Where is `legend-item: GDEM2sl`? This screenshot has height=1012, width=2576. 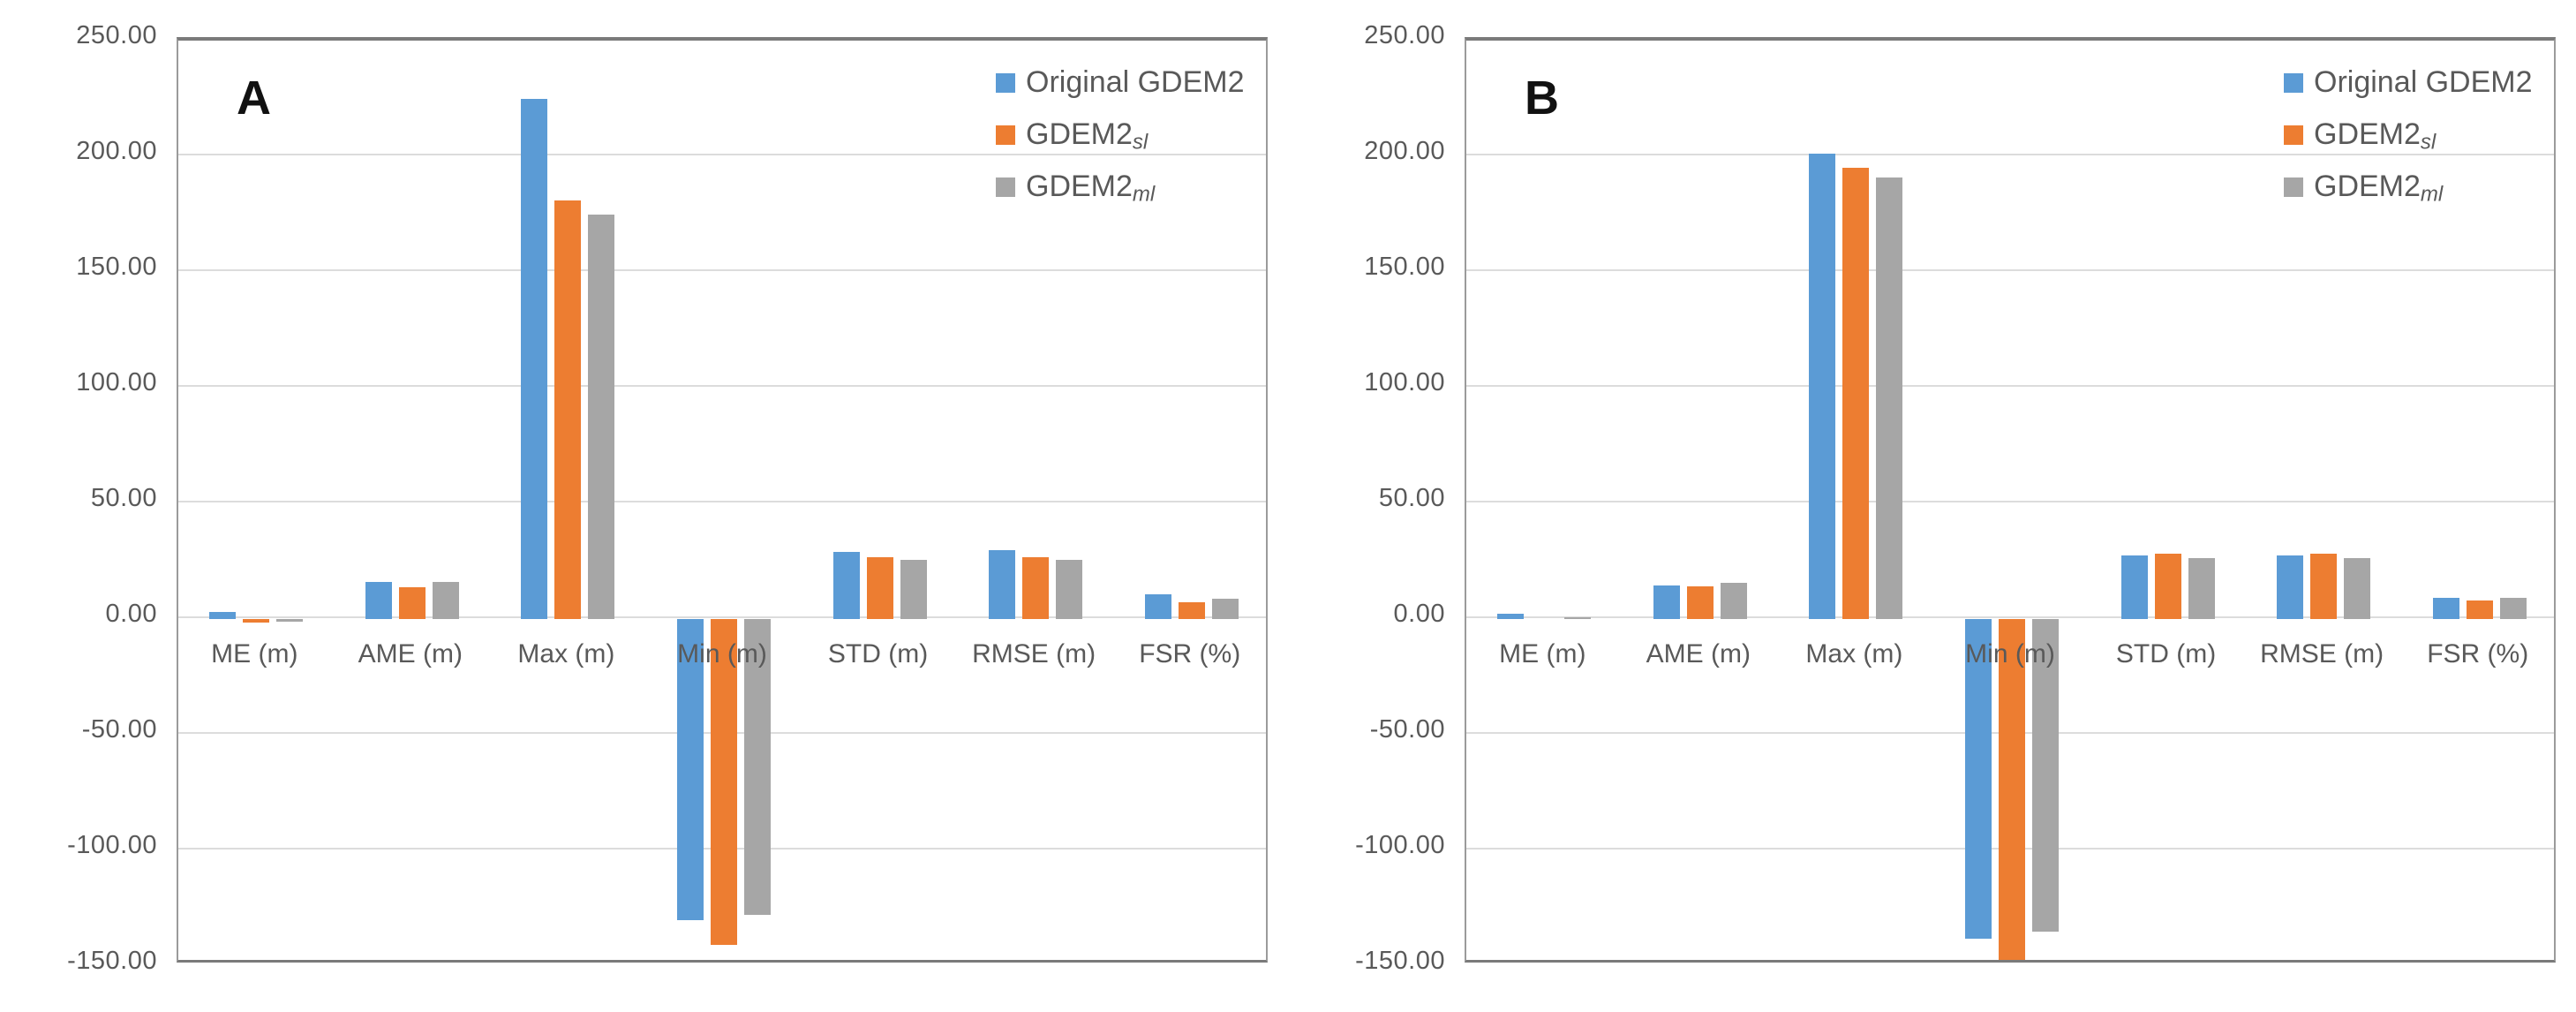 legend-item: GDEM2sl is located at coordinates (1121, 136).